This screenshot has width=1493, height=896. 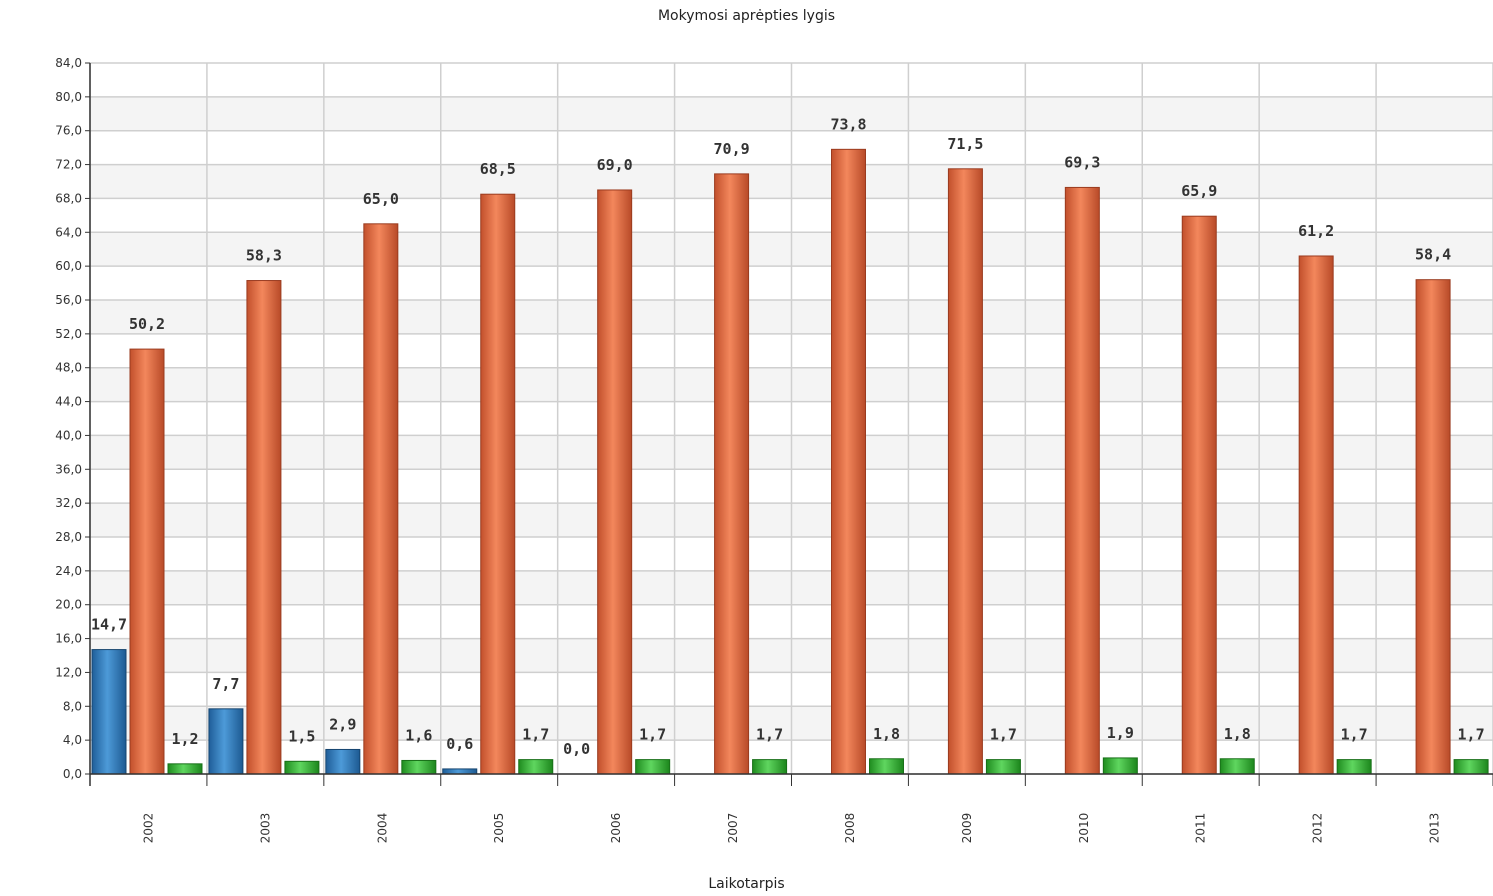 What do you see at coordinates (746, 16) in the screenshot?
I see `chart-title: Mokymosi aprėpties lygis` at bounding box center [746, 16].